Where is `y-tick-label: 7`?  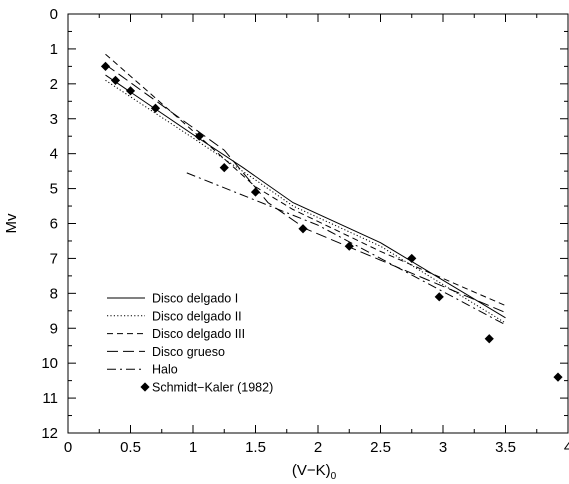 y-tick-label: 7 is located at coordinates (54, 258).